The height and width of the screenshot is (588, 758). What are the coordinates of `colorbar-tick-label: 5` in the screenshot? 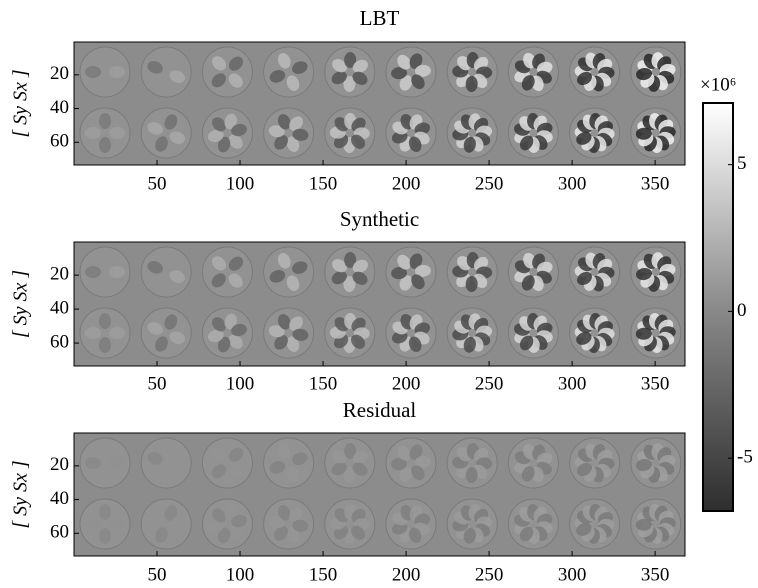 It's located at (742, 163).